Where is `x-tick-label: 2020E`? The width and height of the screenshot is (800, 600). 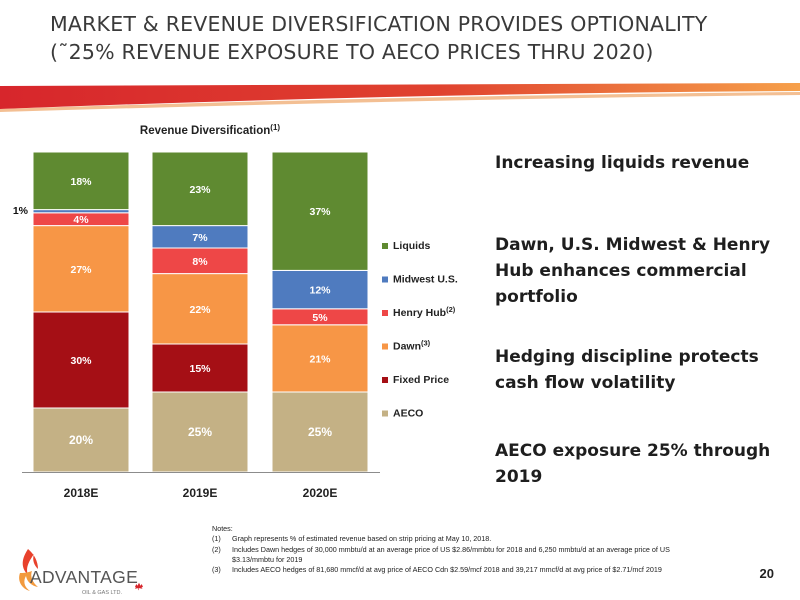
x-tick-label: 2020E is located at coordinates (320, 493).